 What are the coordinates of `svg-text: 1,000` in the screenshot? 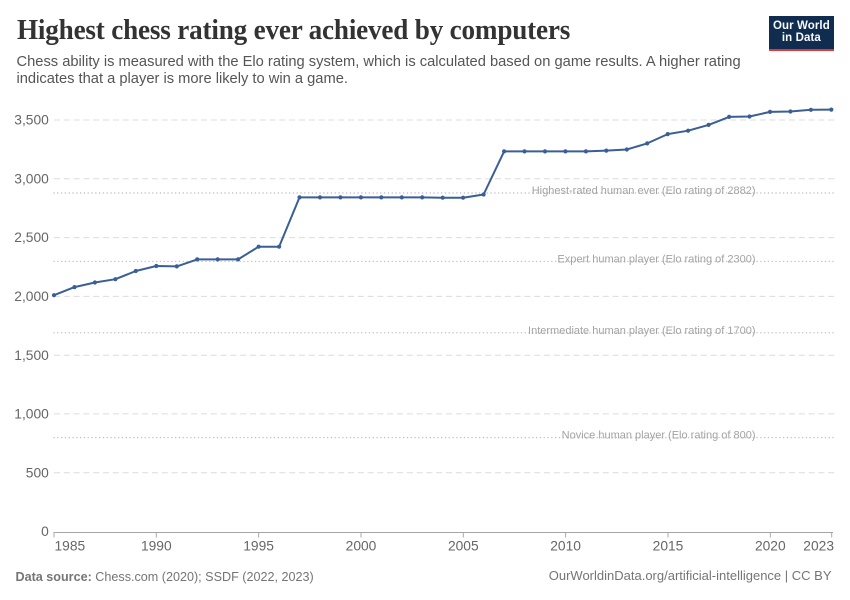 It's located at (31, 414).